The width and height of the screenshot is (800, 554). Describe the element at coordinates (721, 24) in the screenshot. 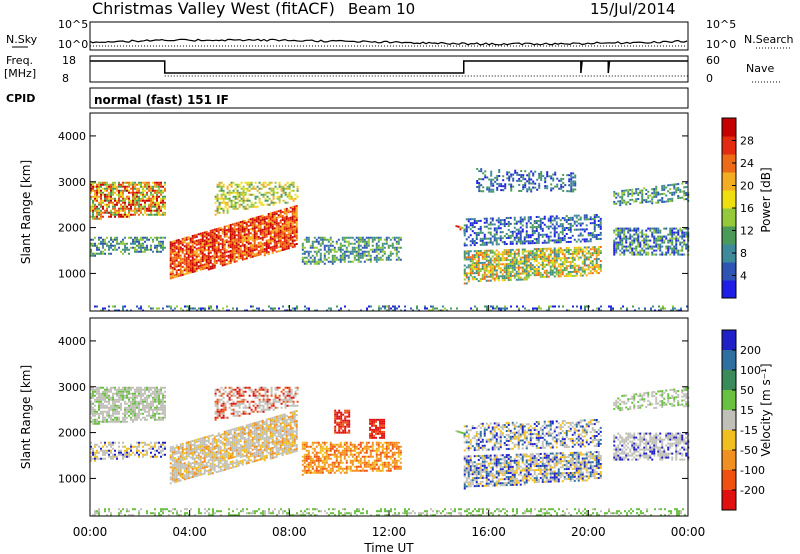

I see `nsky-right-tick-top: 10^5` at that location.